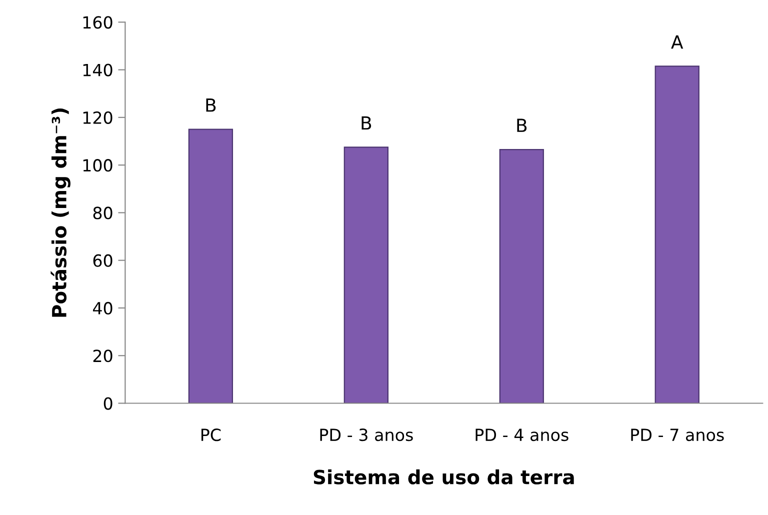  What do you see at coordinates (97, 117) in the screenshot?
I see `y-tick-label: 120` at bounding box center [97, 117].